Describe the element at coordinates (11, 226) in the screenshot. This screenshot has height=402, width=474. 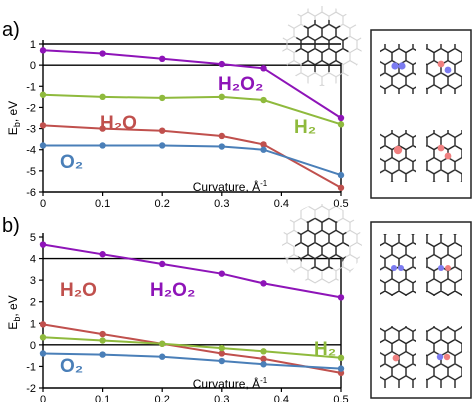
I see `panel-label: b)` at that location.